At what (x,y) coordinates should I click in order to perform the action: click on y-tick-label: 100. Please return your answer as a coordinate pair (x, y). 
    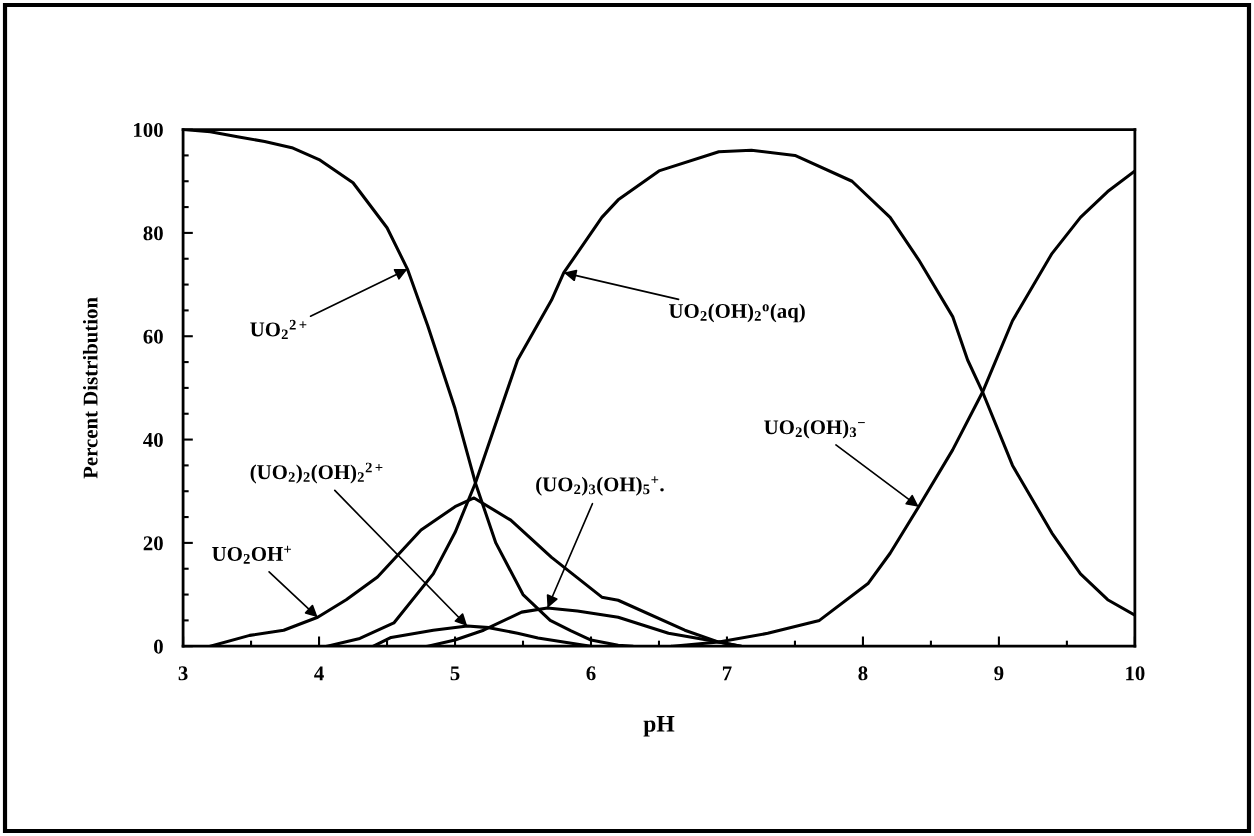
    Looking at the image, I should click on (148, 130).